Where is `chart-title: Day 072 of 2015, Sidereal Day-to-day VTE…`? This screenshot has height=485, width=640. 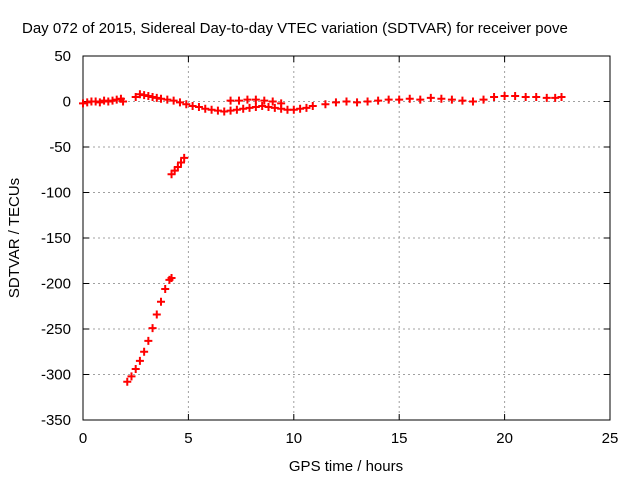 chart-title: Day 072 of 2015, Sidereal Day-to-day VTE… is located at coordinates (295, 28).